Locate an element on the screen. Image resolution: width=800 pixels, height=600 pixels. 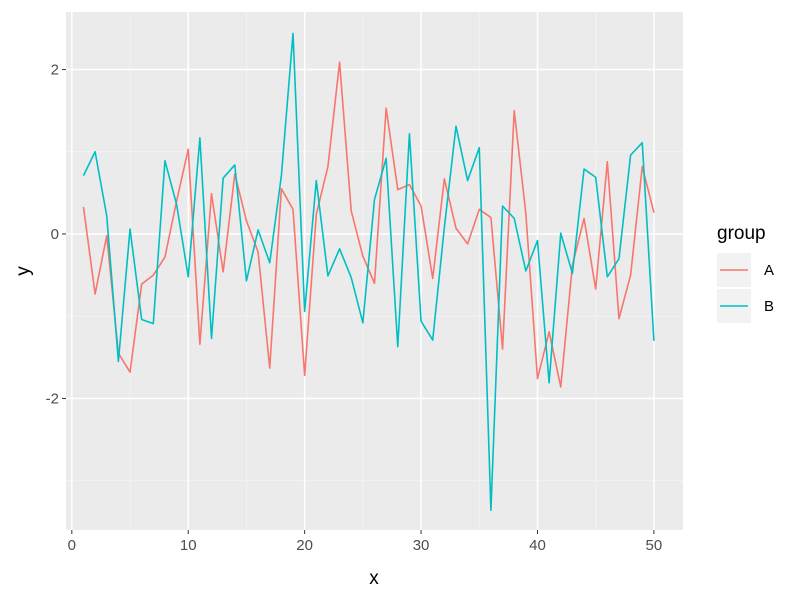
legend-title: group is located at coordinates (741, 233).